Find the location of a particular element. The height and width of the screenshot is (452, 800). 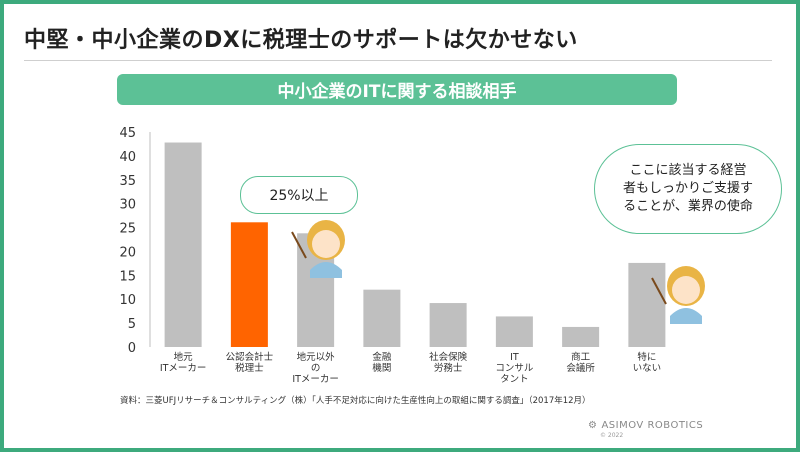

x-tick-label: 労務士 is located at coordinates (448, 368).